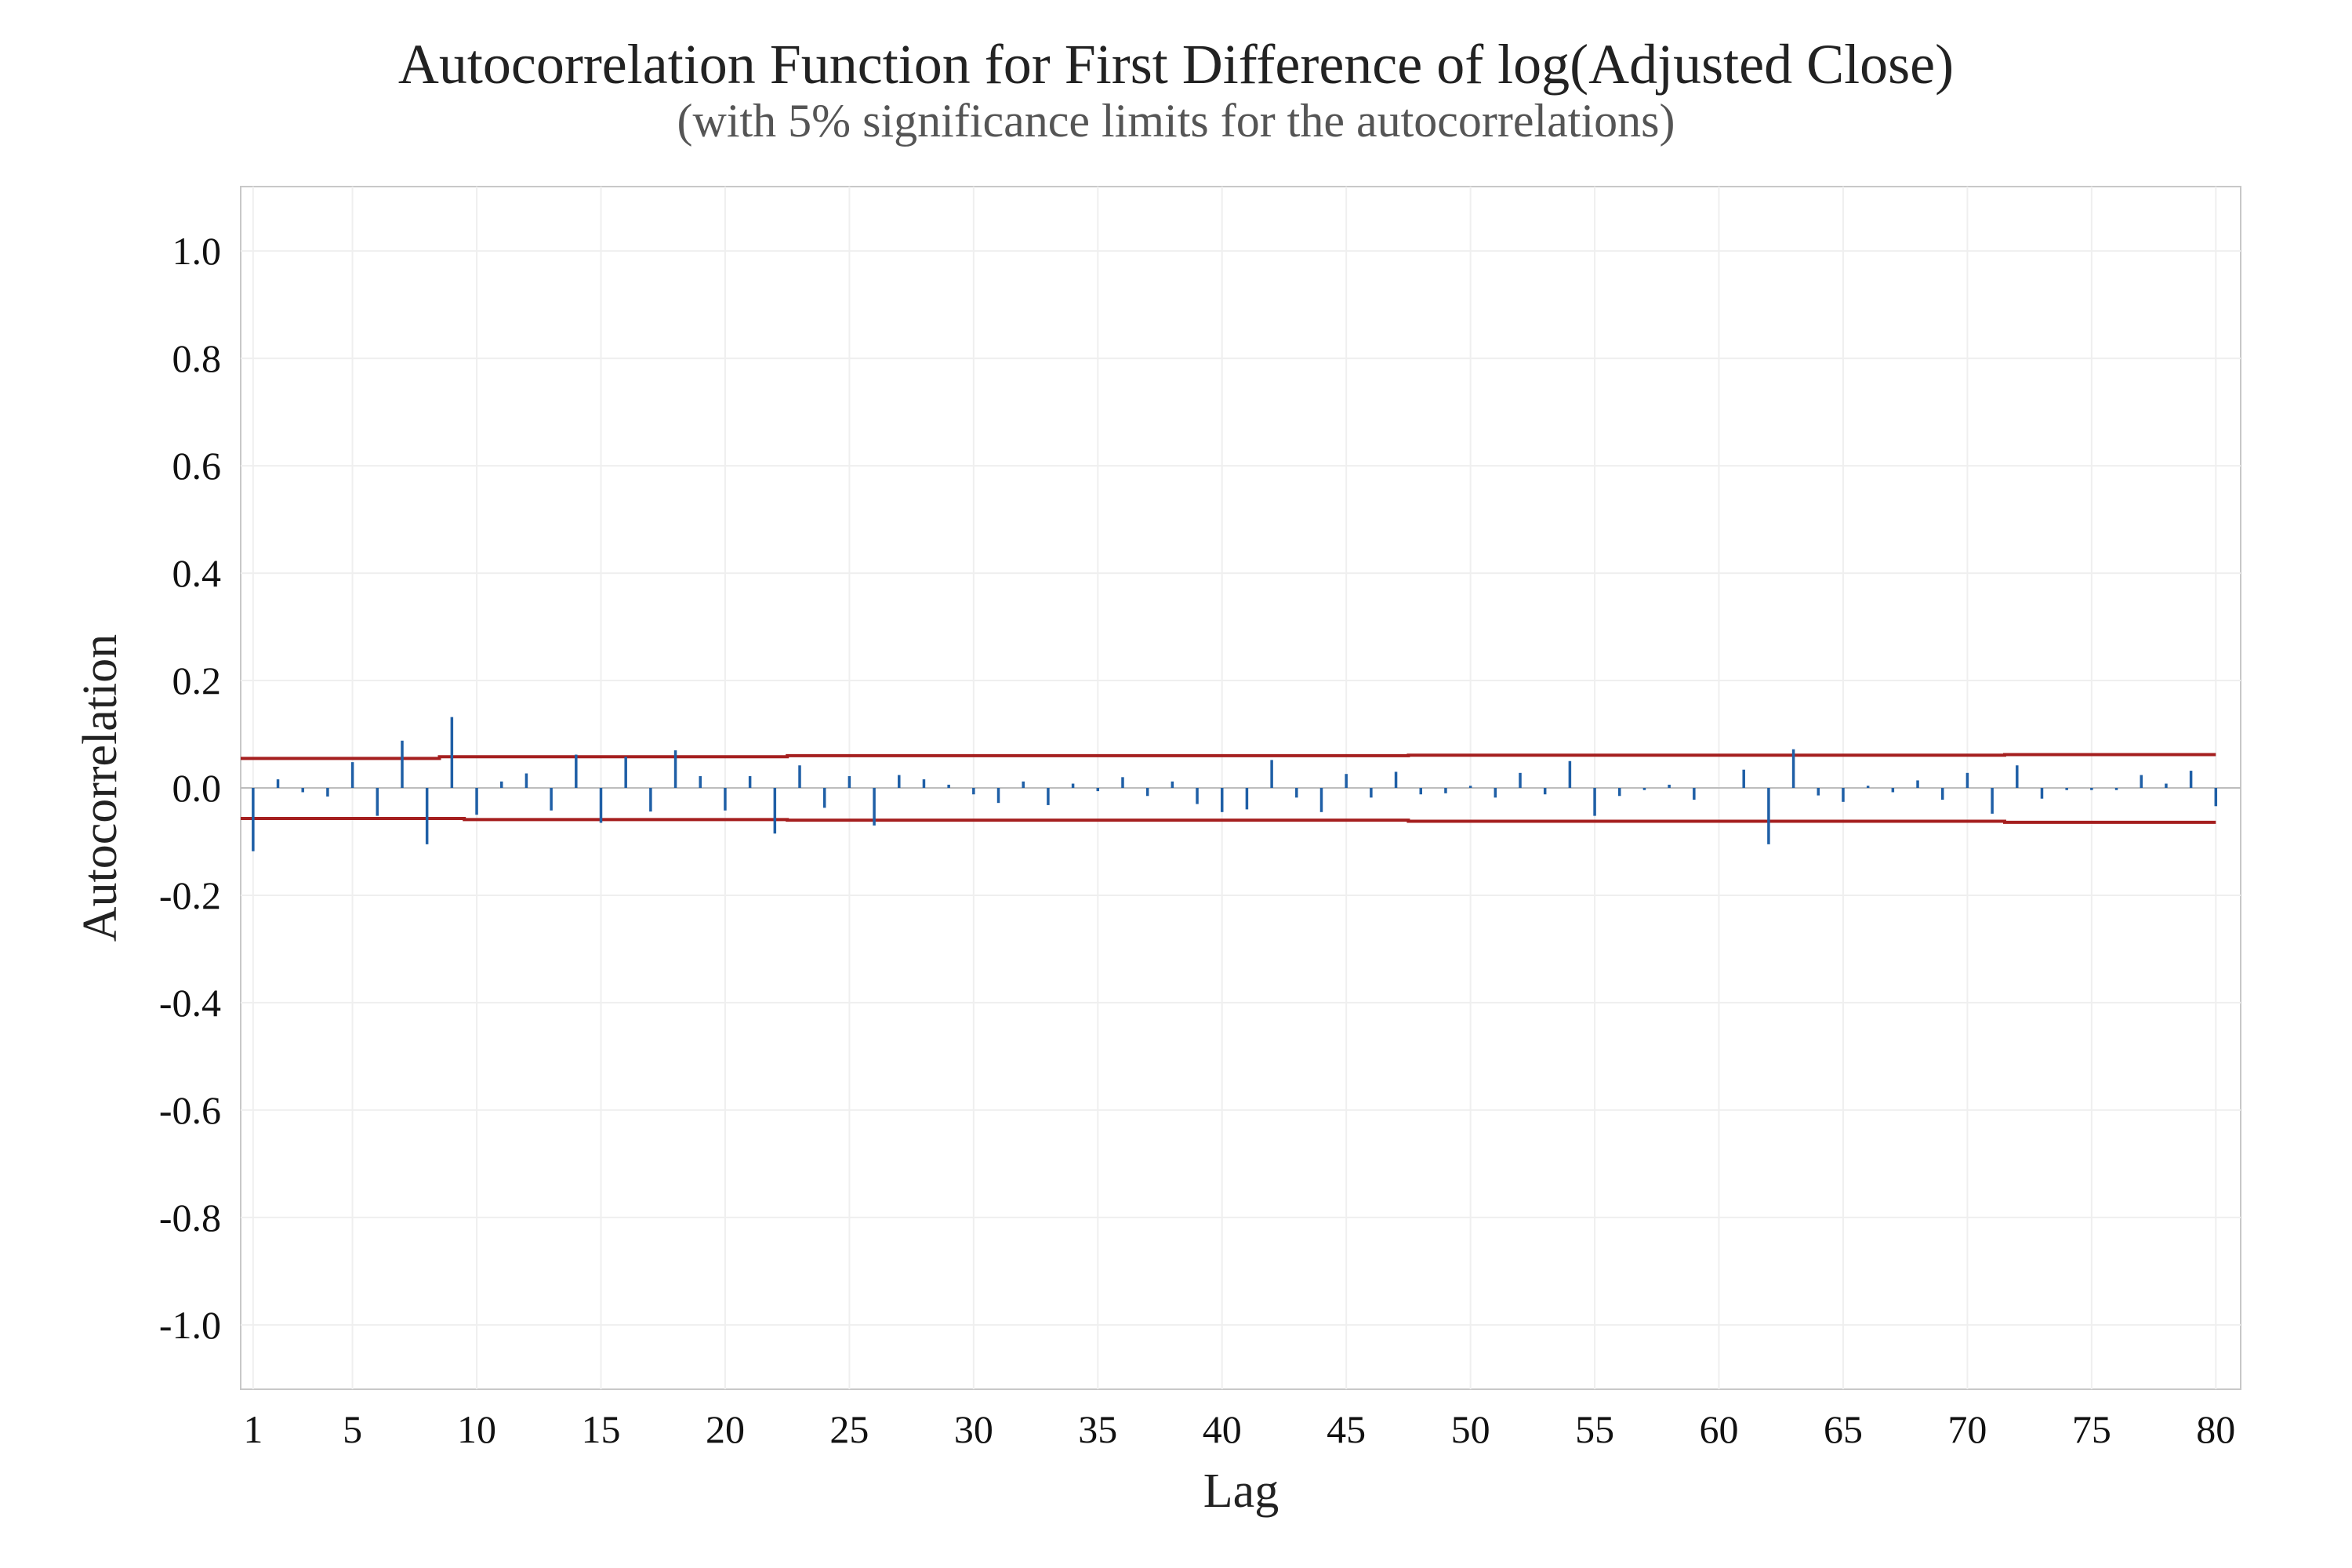 This screenshot has height=1568, width=2352. I want to click on x-tick-label: 75, so click(2091, 1429).